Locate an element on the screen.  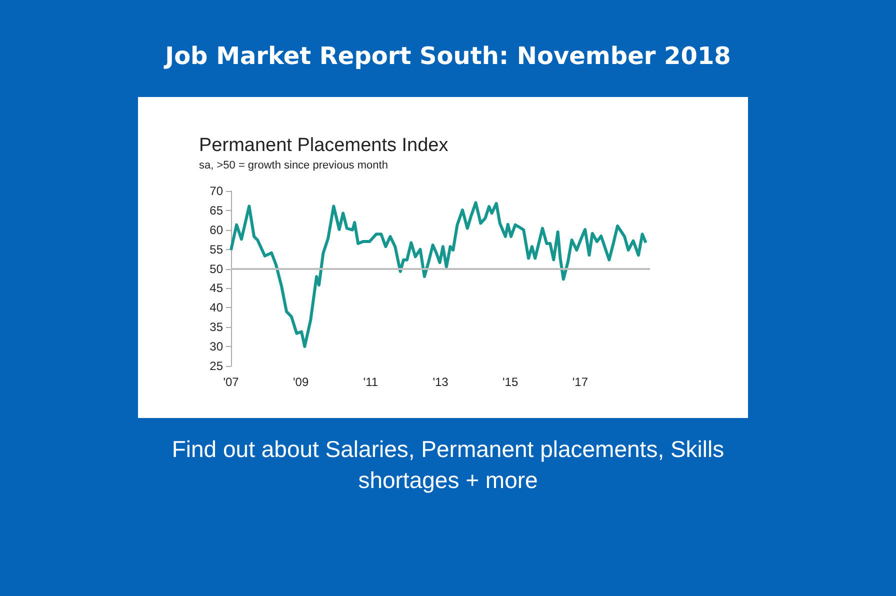
x-tick-label: '15 is located at coordinates (510, 382).